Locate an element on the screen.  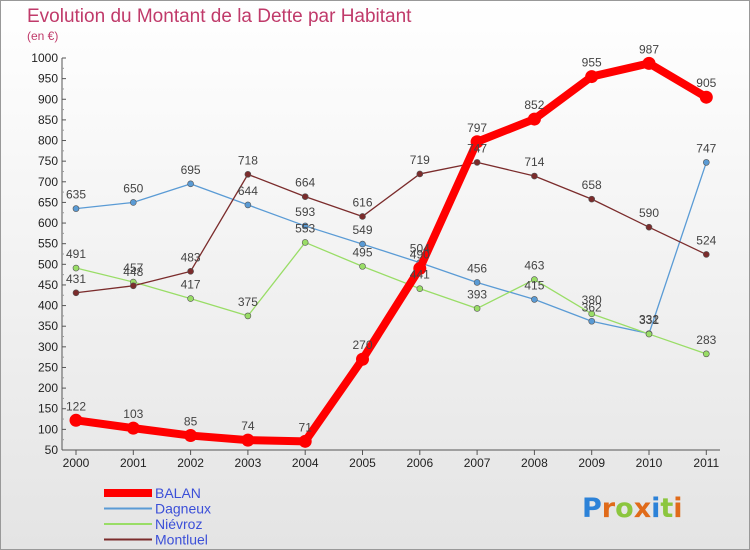
x-tick-label: 2011 is located at coordinates (706, 463).